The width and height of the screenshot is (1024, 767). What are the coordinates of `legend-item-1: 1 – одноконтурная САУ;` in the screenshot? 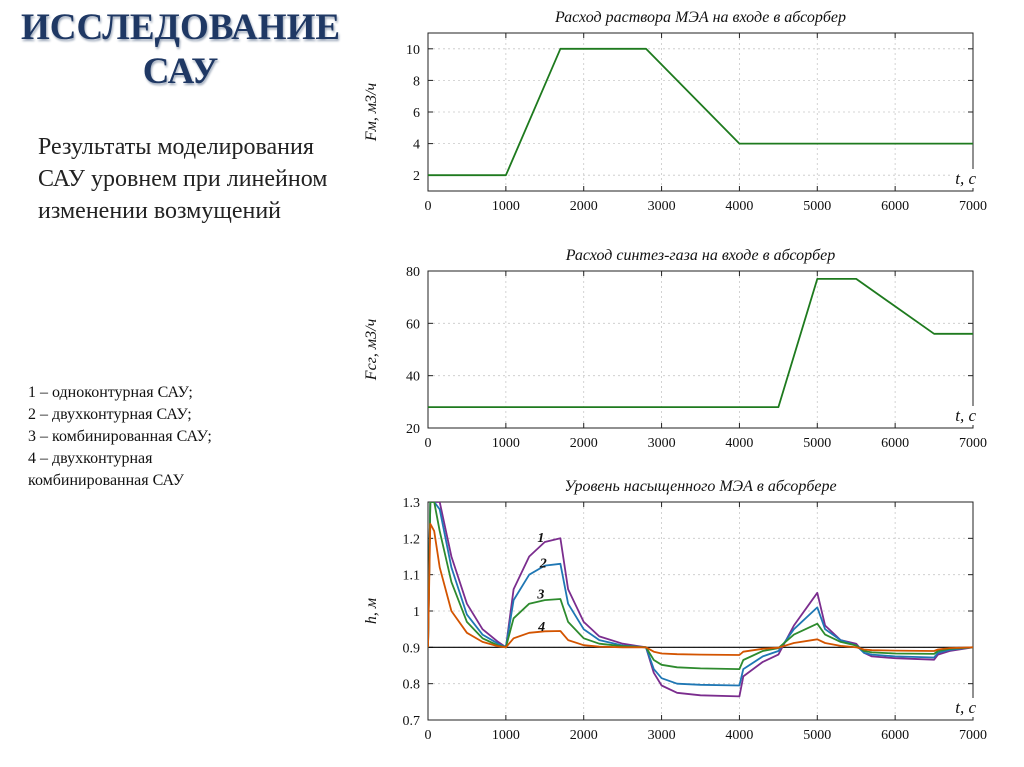 It's located at (110, 392).